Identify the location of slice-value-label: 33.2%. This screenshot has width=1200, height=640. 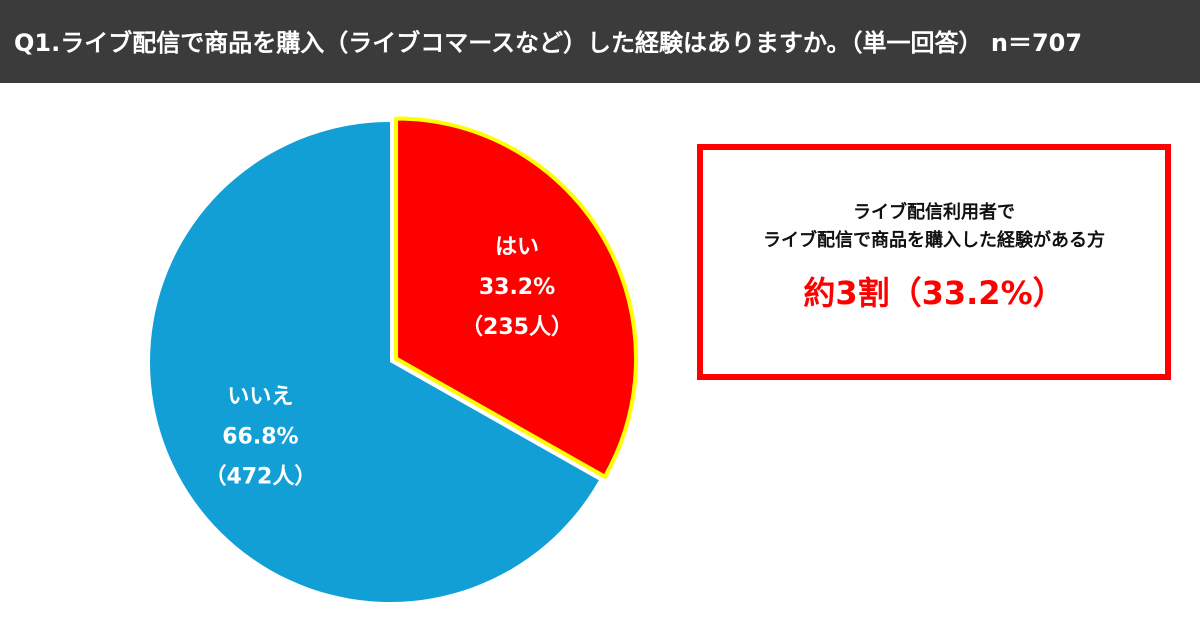
(517, 287).